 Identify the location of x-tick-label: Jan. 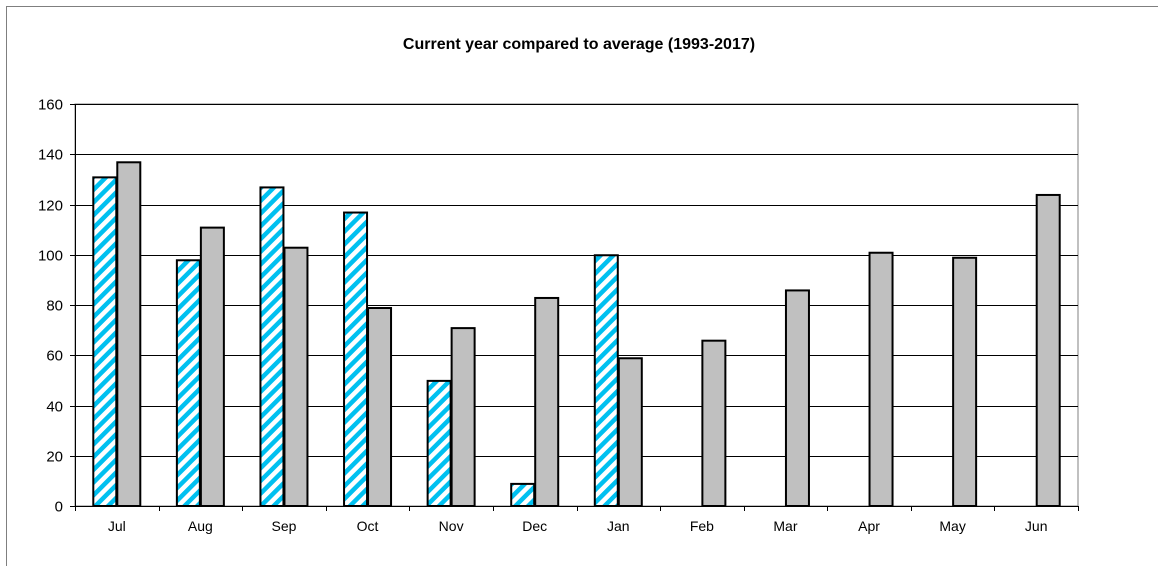
(618, 526).